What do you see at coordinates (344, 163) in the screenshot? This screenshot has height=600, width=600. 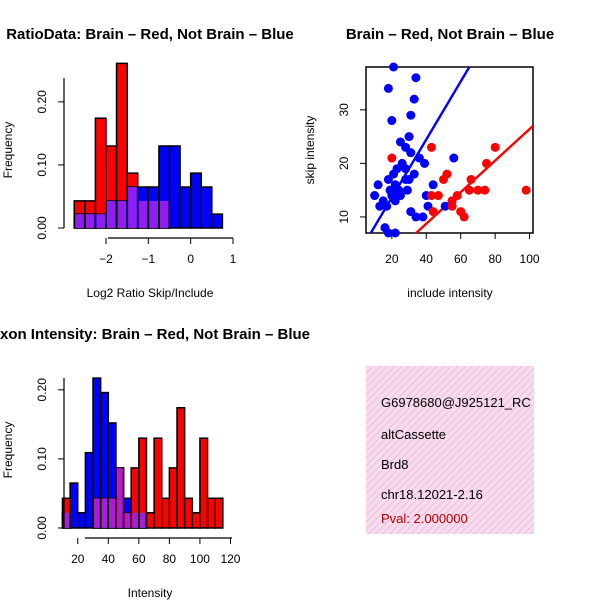 I see `scatter-ytick-label-1: 20` at bounding box center [344, 163].